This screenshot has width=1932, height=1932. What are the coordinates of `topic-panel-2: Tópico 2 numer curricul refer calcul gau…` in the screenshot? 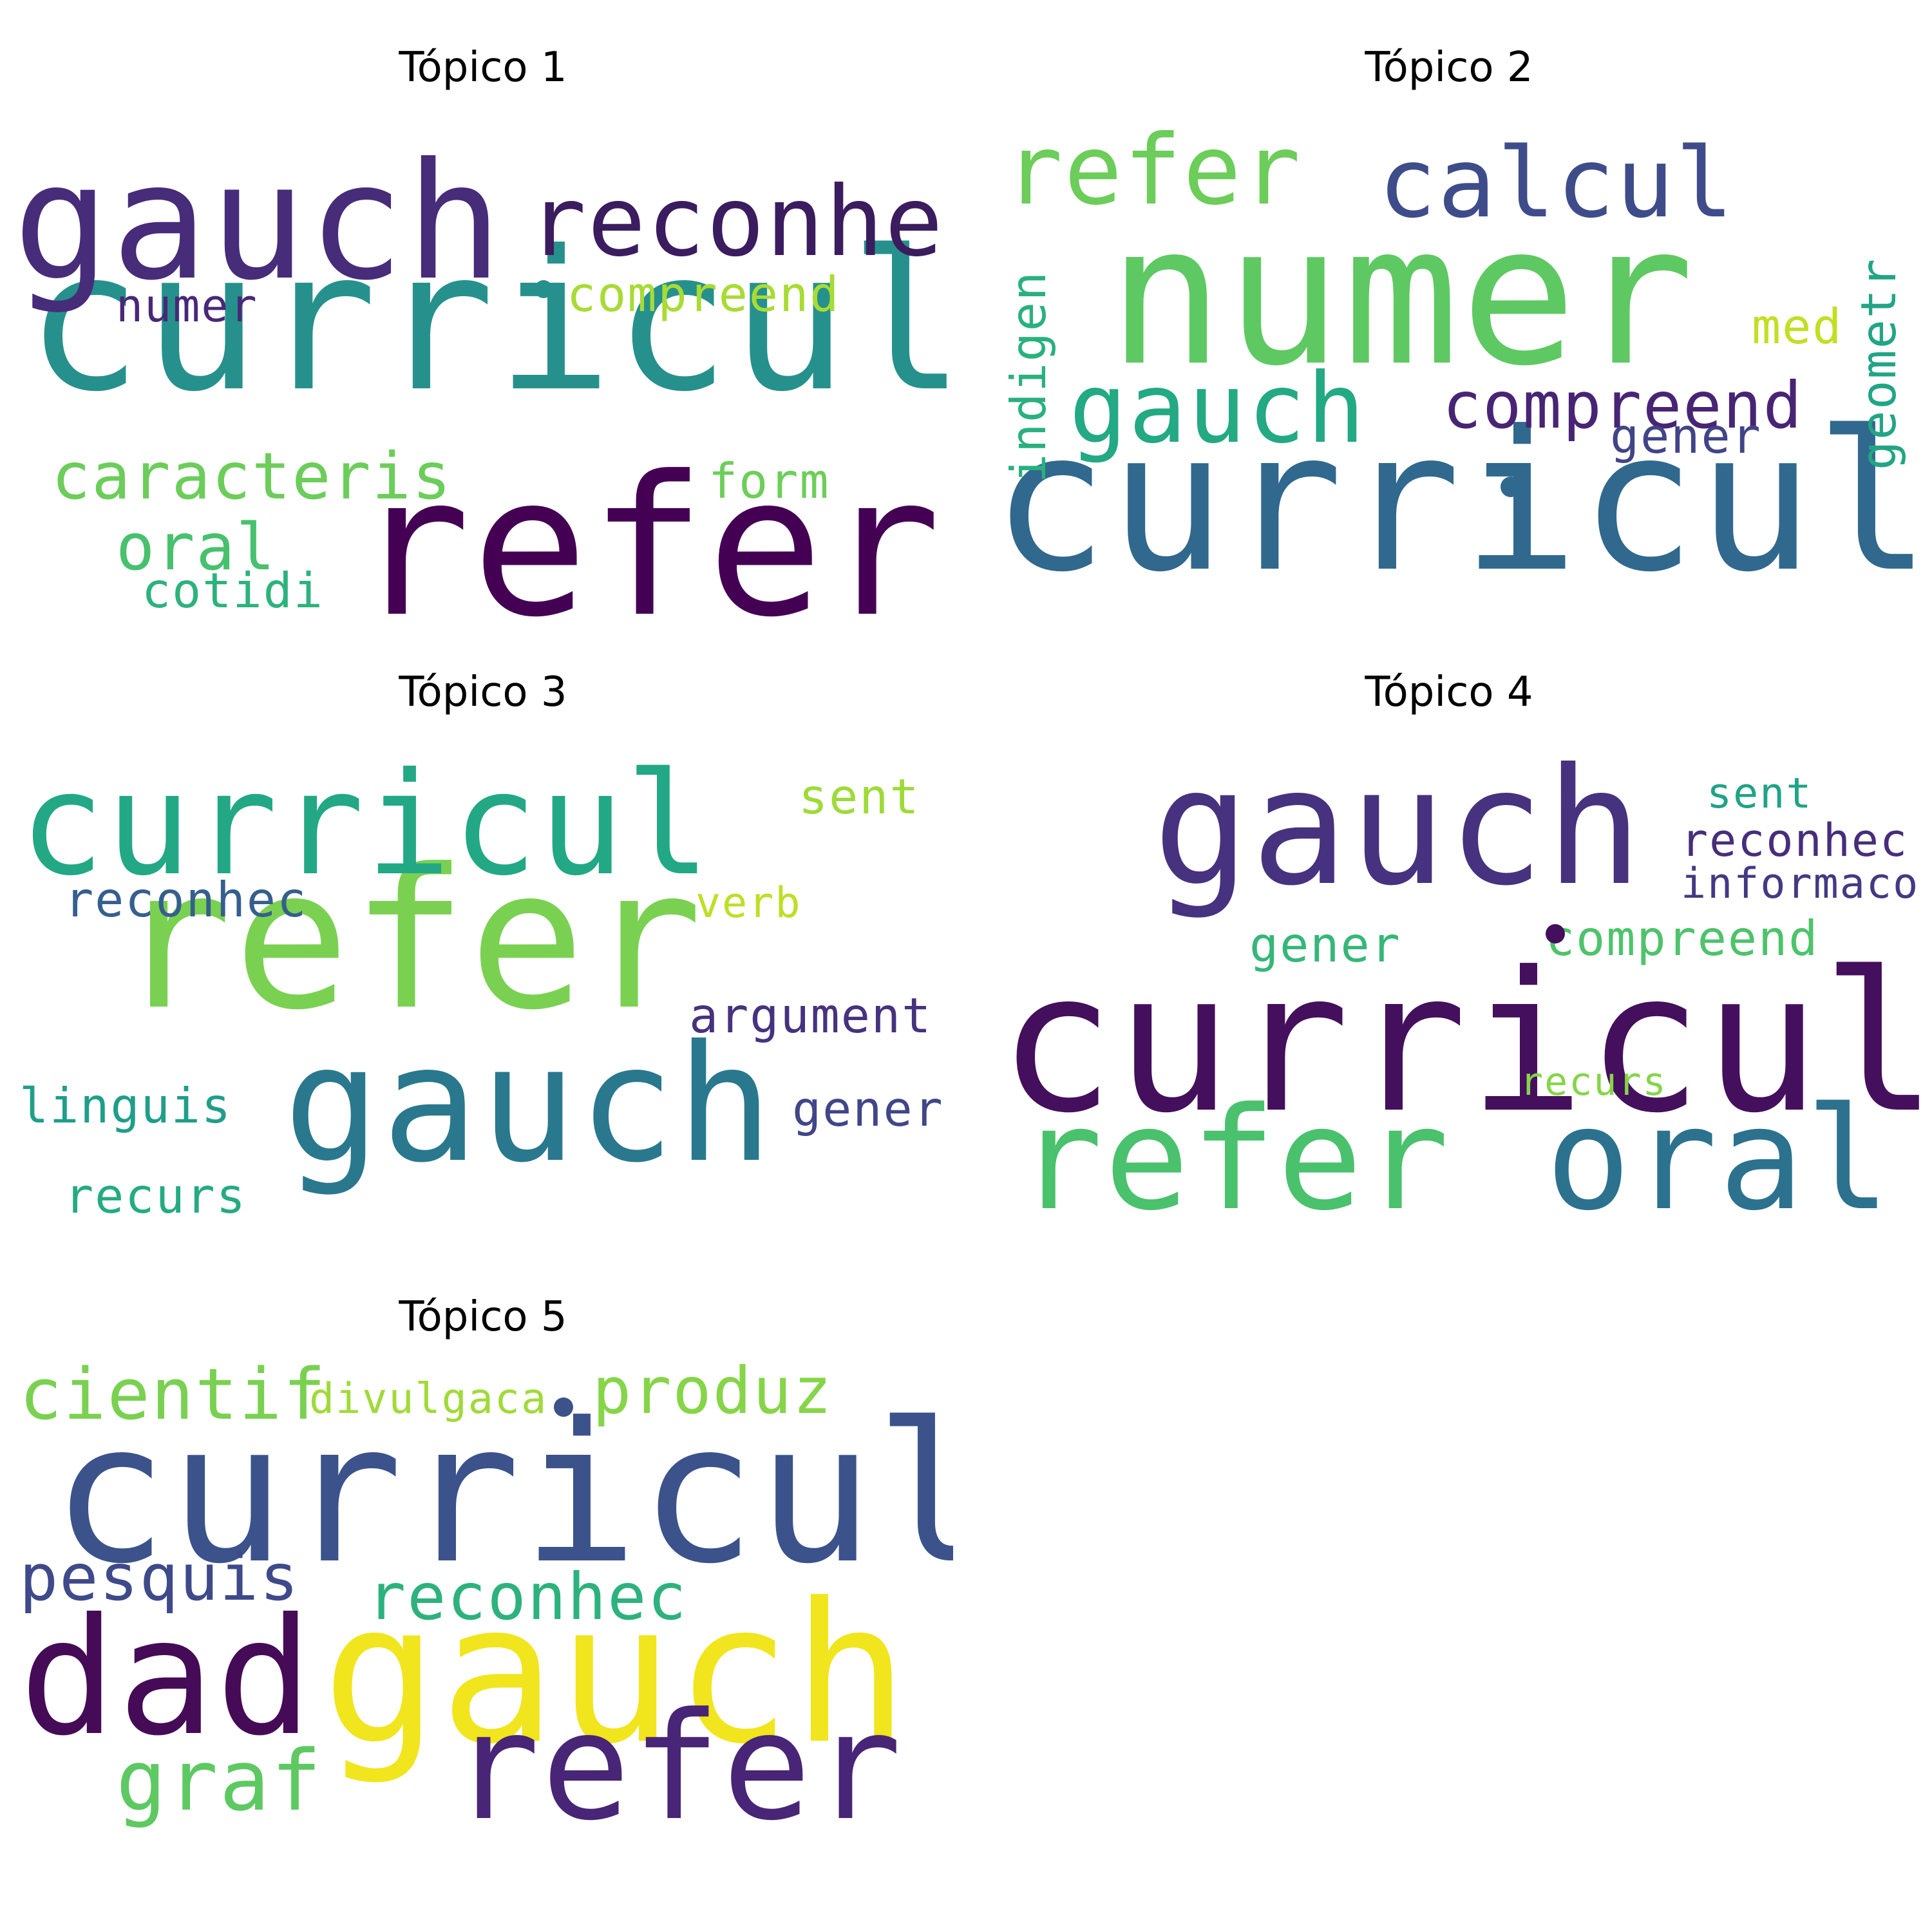 It's located at (1449, 328).